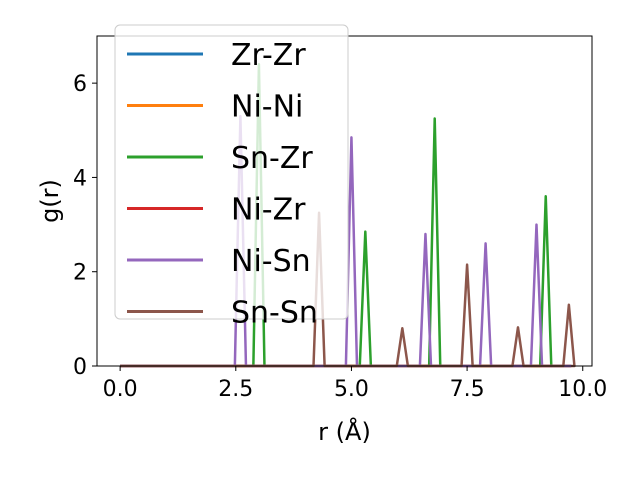 The width and height of the screenshot is (640, 480). What do you see at coordinates (268, 210) in the screenshot?
I see `legend-label-ni-zr: Ni-Zr` at bounding box center [268, 210].